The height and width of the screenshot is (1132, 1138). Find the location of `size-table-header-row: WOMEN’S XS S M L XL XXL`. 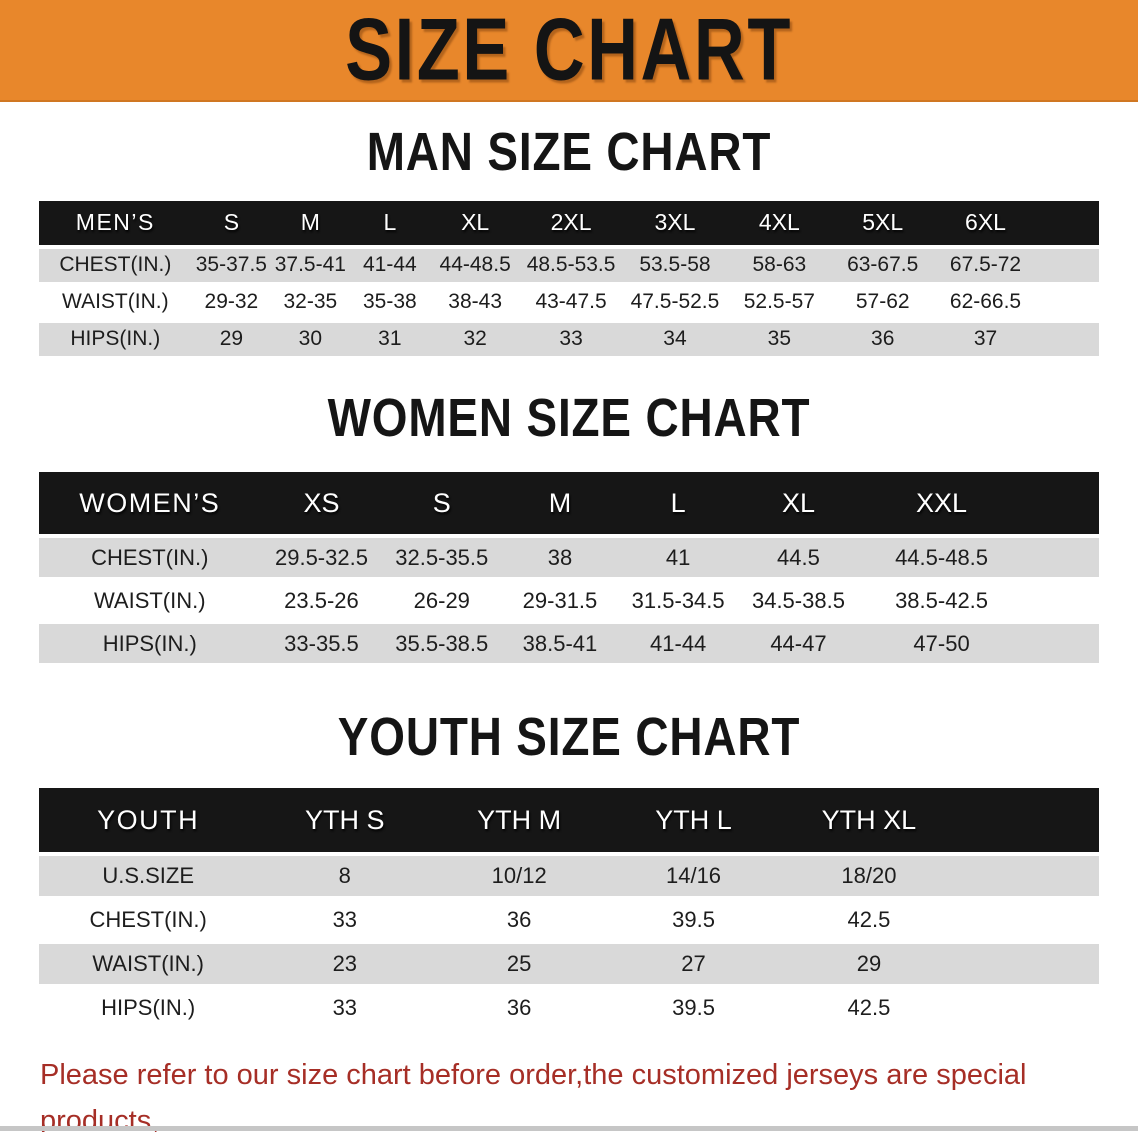

size-table-header-row: WOMEN’S XS S M L XL XXL is located at coordinates (569, 504).